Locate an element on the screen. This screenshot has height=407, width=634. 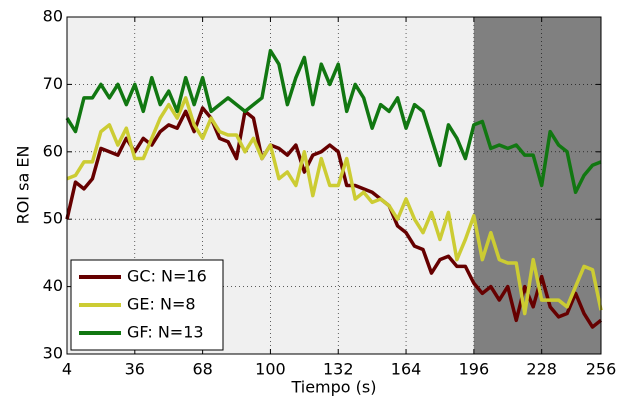
x-tick-label: 36 is located at coordinates (135, 369).